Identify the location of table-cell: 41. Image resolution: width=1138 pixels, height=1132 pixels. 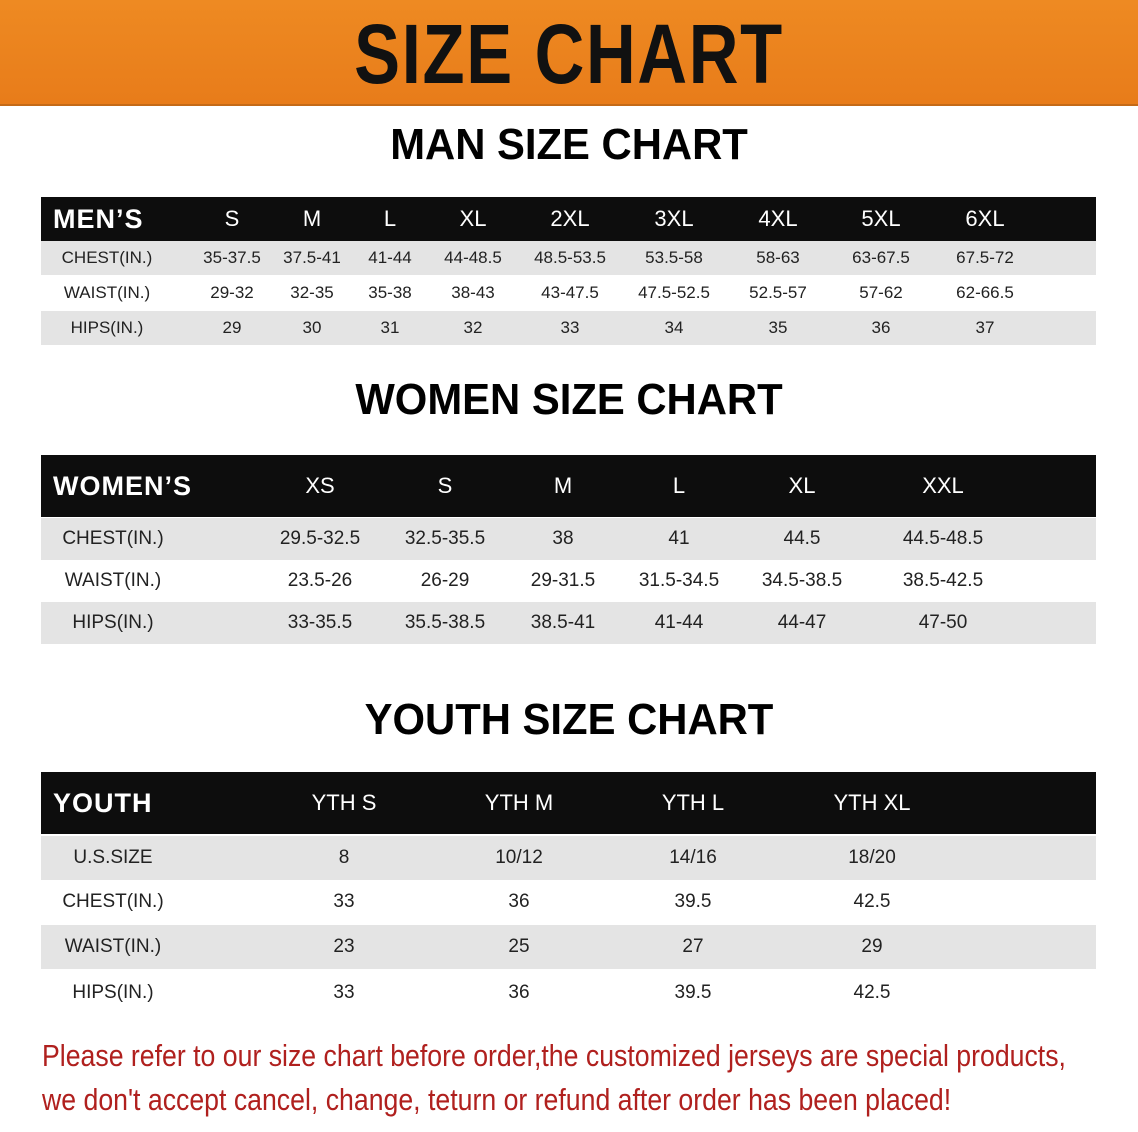
(679, 538).